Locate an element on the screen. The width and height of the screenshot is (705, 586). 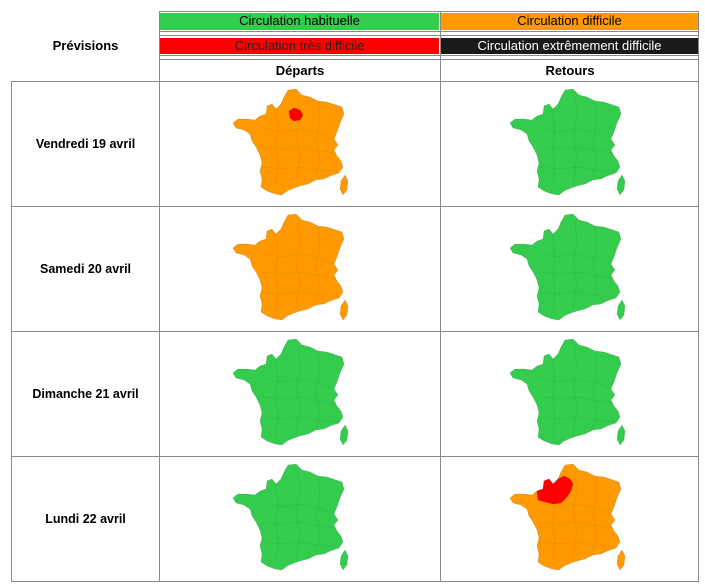
corner-label-text: Prévisions is located at coordinates (85, 45).